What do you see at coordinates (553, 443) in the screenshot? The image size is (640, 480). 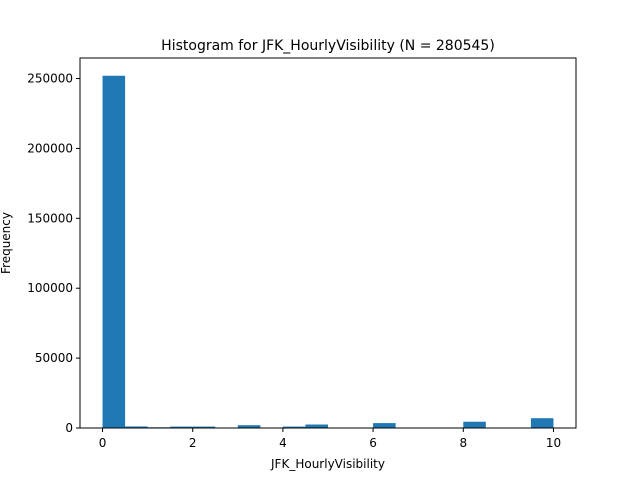 I see `x-tick-label: 10` at bounding box center [553, 443].